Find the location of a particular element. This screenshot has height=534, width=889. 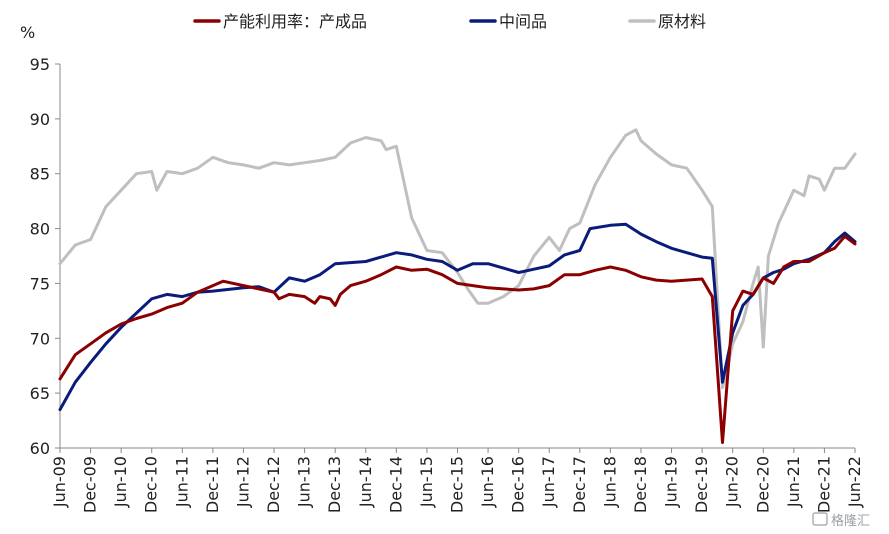

x-tick-label: Dec-21 is located at coordinates (823, 484).